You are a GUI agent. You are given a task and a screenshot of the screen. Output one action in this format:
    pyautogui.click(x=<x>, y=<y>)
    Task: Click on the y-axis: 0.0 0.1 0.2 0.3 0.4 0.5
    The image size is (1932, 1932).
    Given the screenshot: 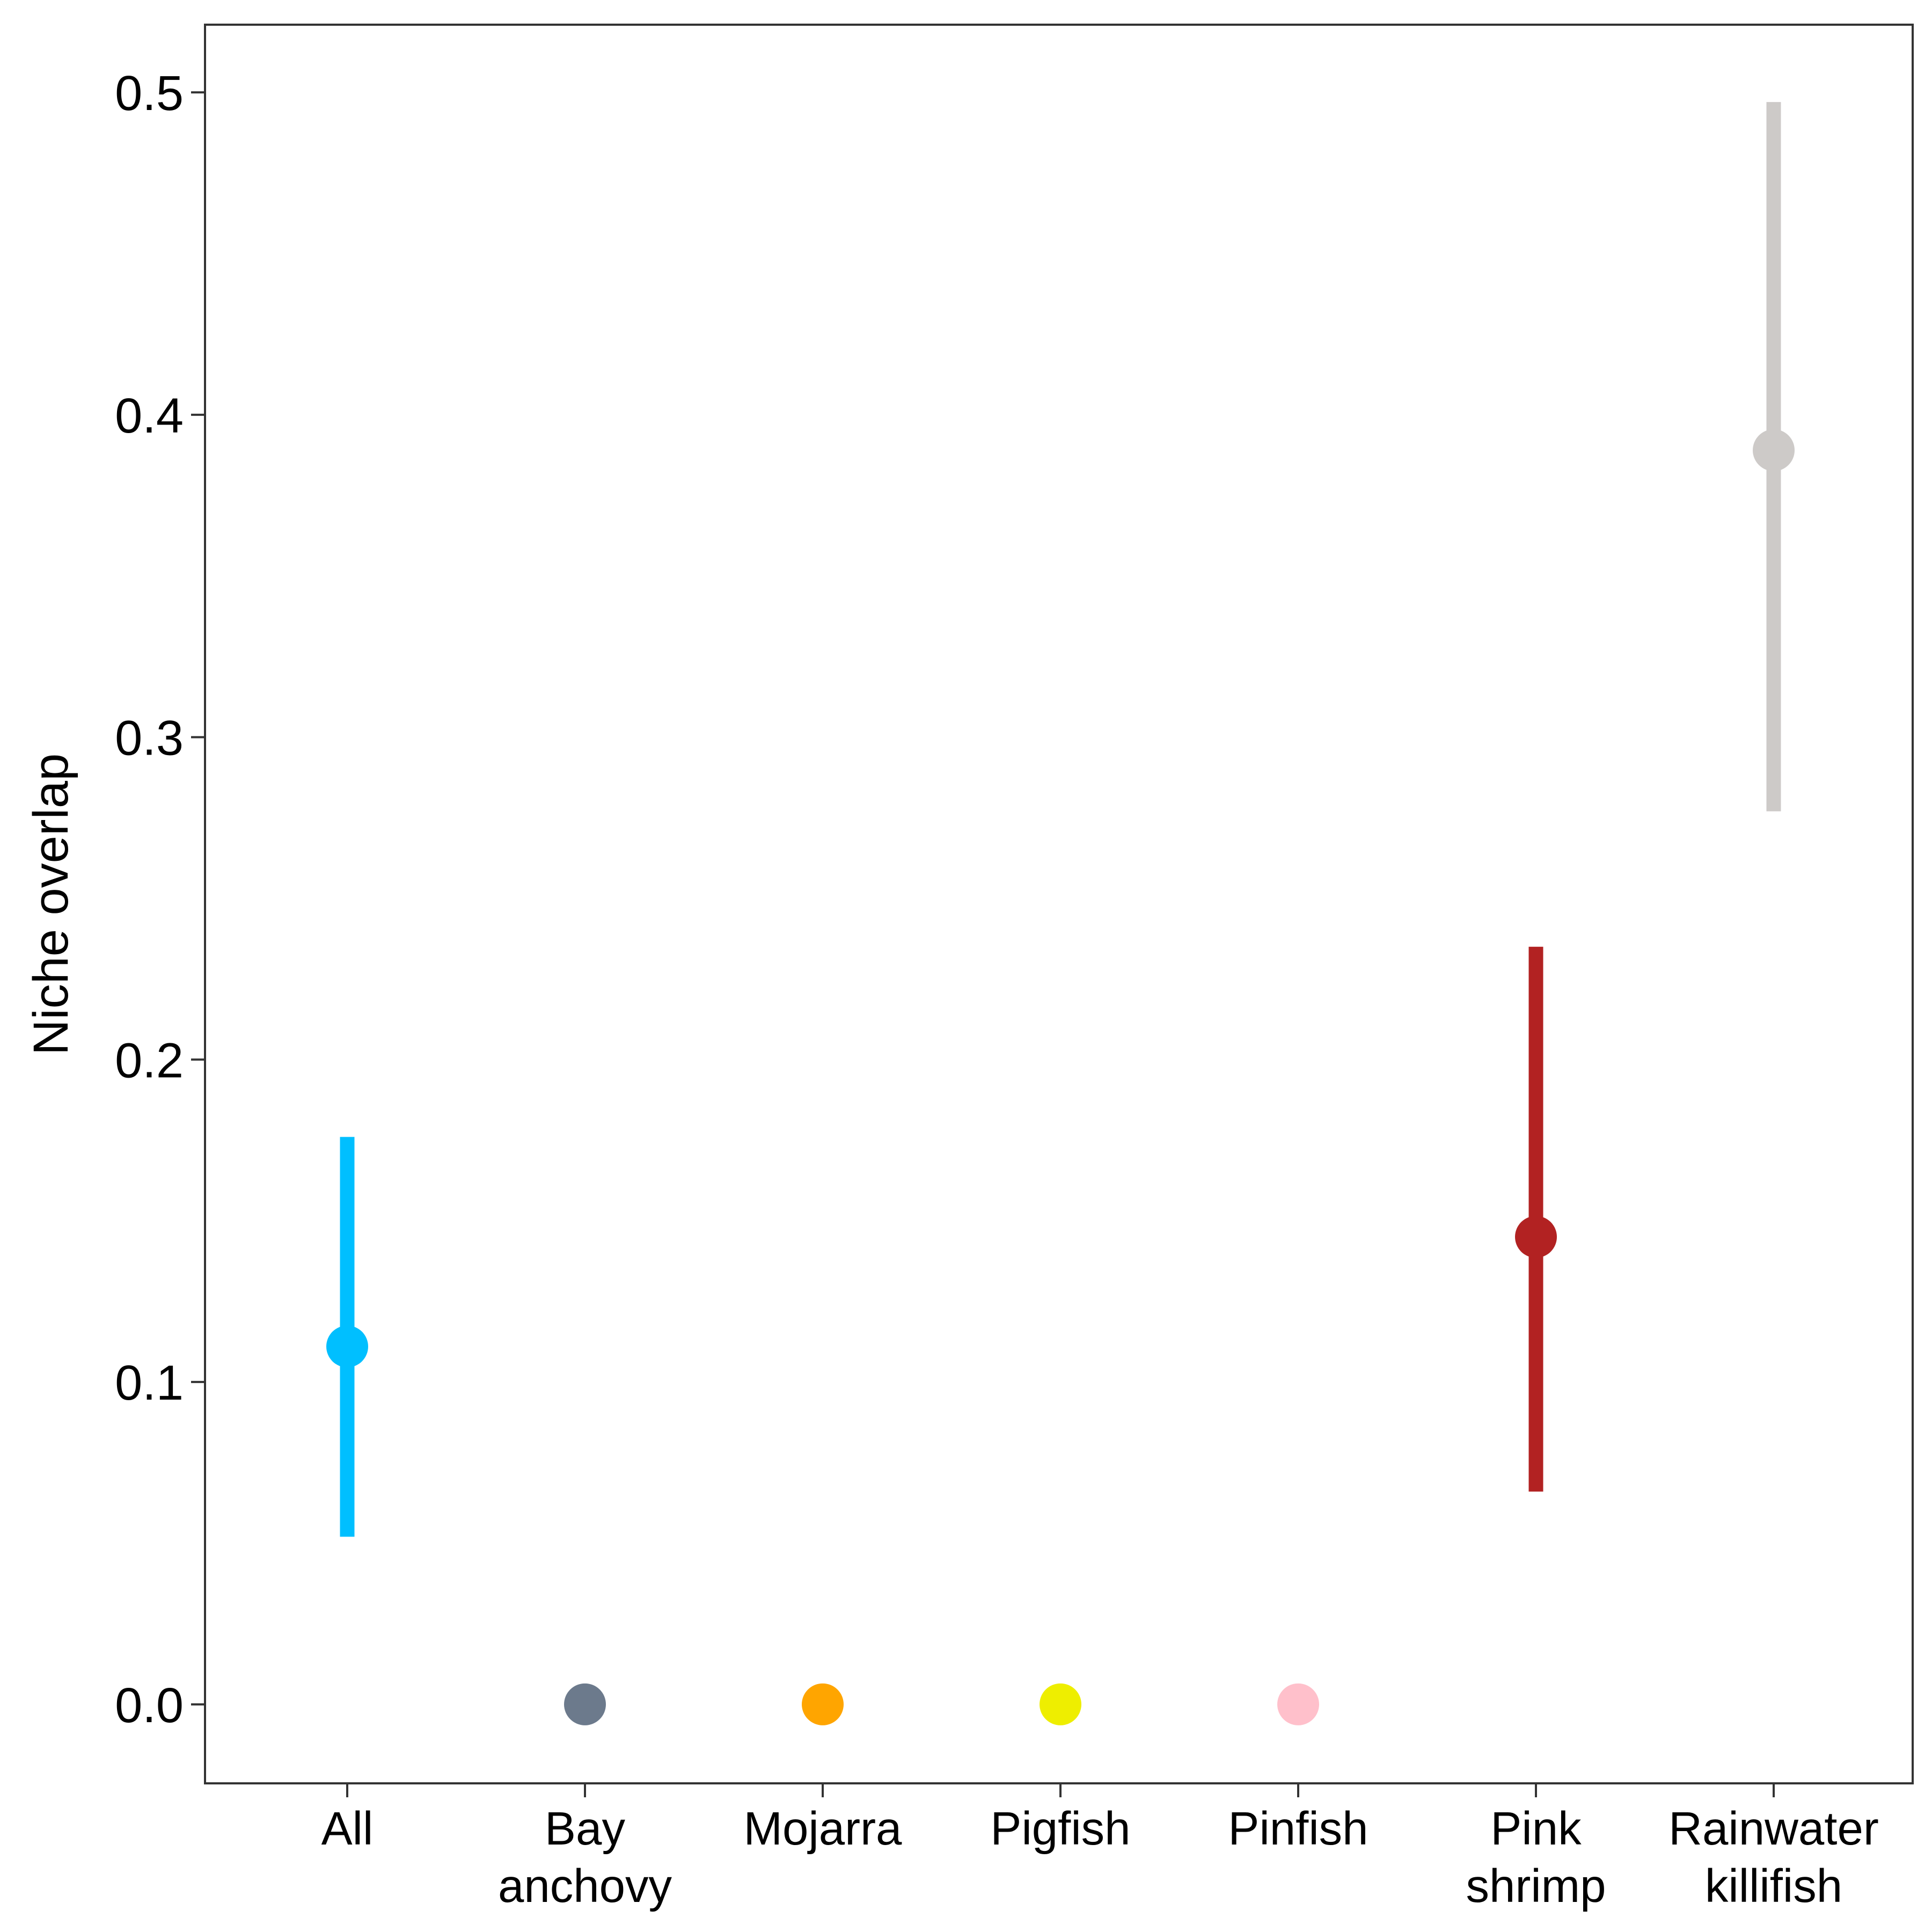 What is the action you would take?
    pyautogui.click(x=160, y=899)
    